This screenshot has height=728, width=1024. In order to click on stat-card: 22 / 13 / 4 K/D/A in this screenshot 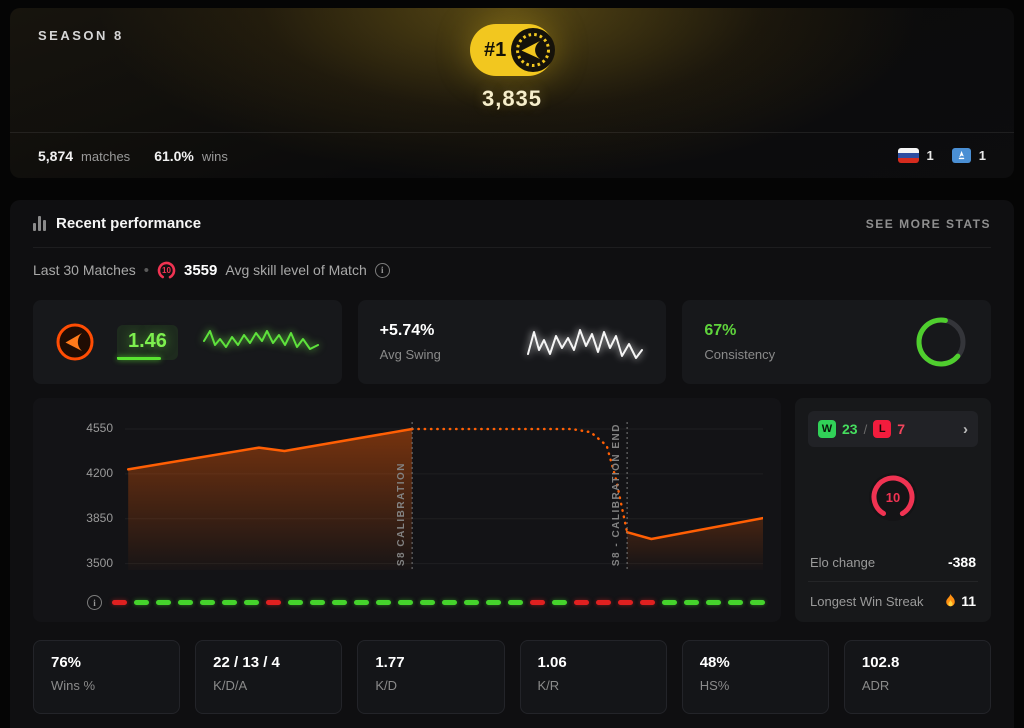, I will do `click(269, 677)`.